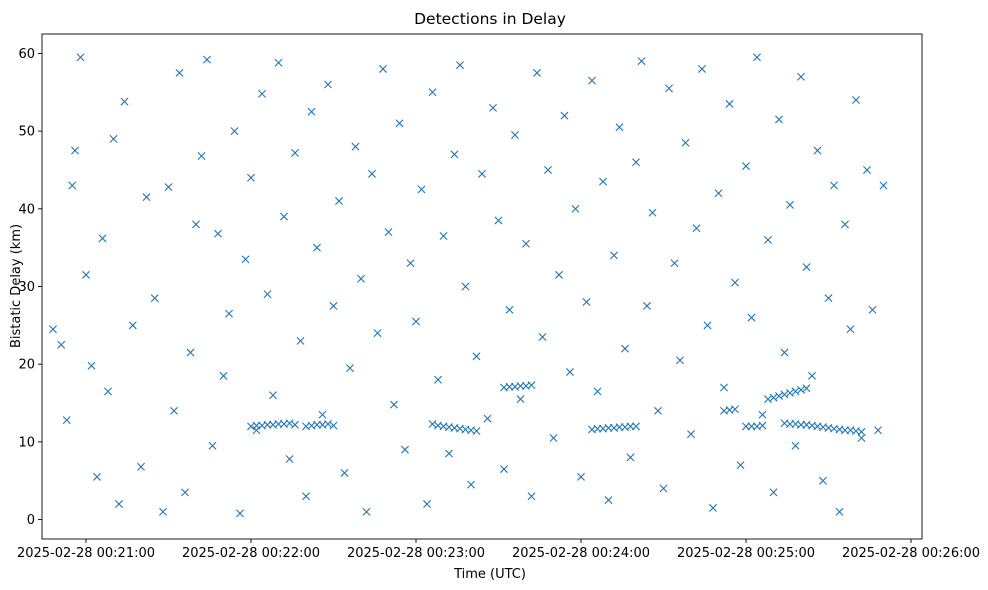  Describe the element at coordinates (489, 574) in the screenshot. I see `x-axis-label: Time (UTC)` at that location.